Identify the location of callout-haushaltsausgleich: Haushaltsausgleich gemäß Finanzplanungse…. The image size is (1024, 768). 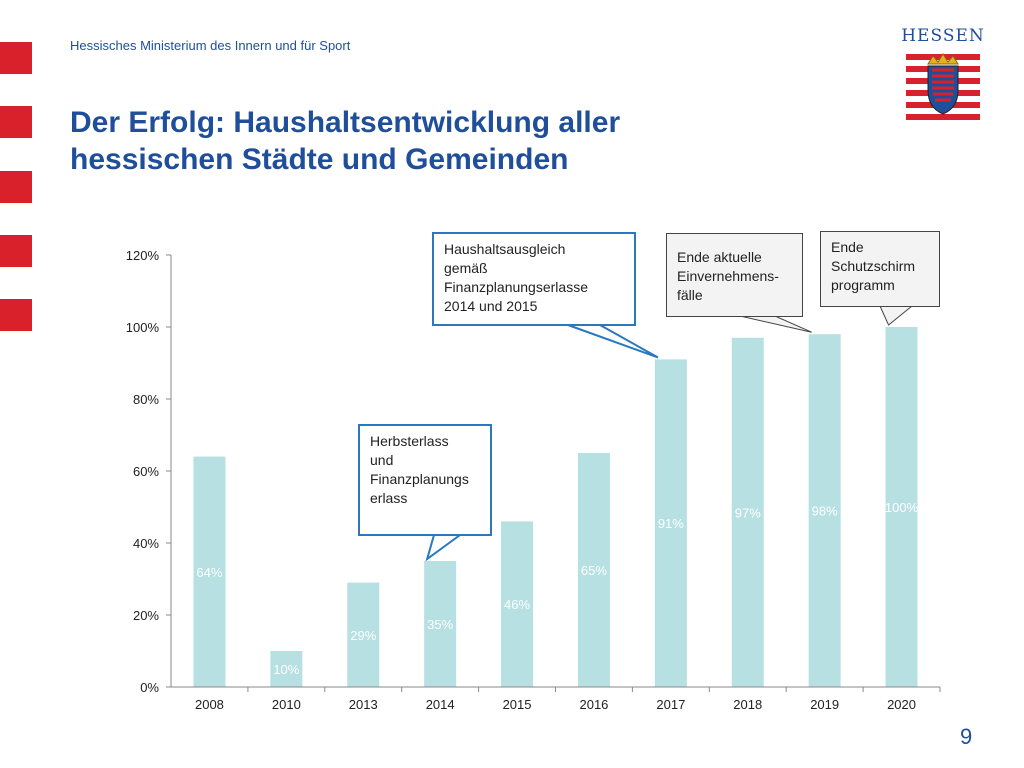
(534, 279).